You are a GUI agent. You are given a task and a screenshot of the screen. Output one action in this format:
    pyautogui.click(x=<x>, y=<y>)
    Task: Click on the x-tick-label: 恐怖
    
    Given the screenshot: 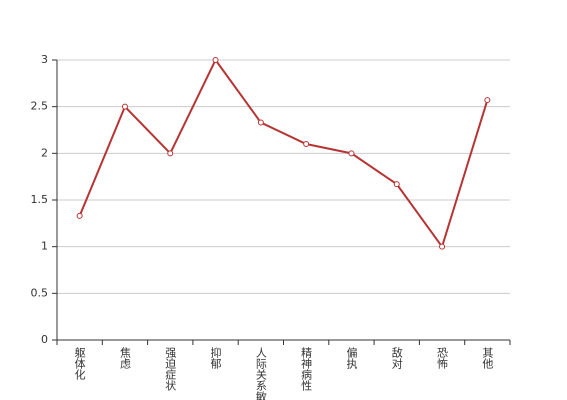 What is the action you would take?
    pyautogui.click(x=442, y=358)
    